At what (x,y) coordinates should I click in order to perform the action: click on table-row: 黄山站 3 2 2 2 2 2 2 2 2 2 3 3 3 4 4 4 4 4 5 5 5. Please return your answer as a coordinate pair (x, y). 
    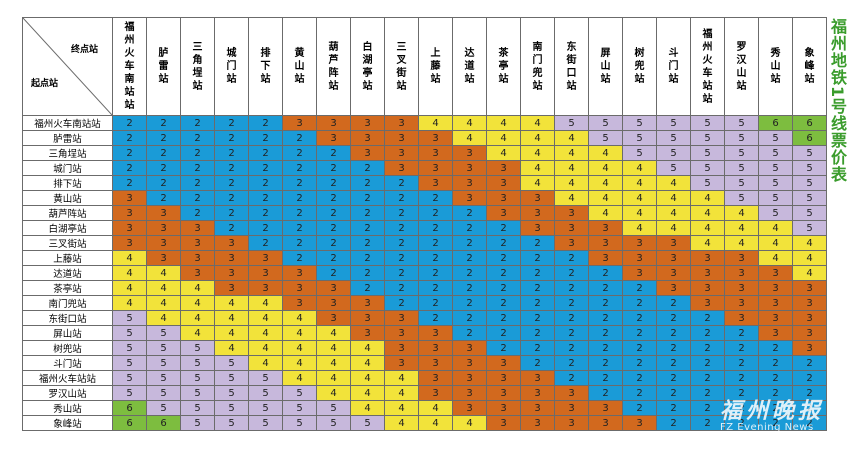
    Looking at the image, I should click on (424, 198).